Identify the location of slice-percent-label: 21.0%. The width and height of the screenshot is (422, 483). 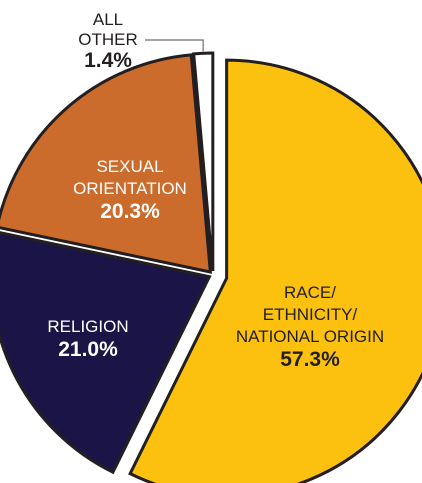
(88, 349).